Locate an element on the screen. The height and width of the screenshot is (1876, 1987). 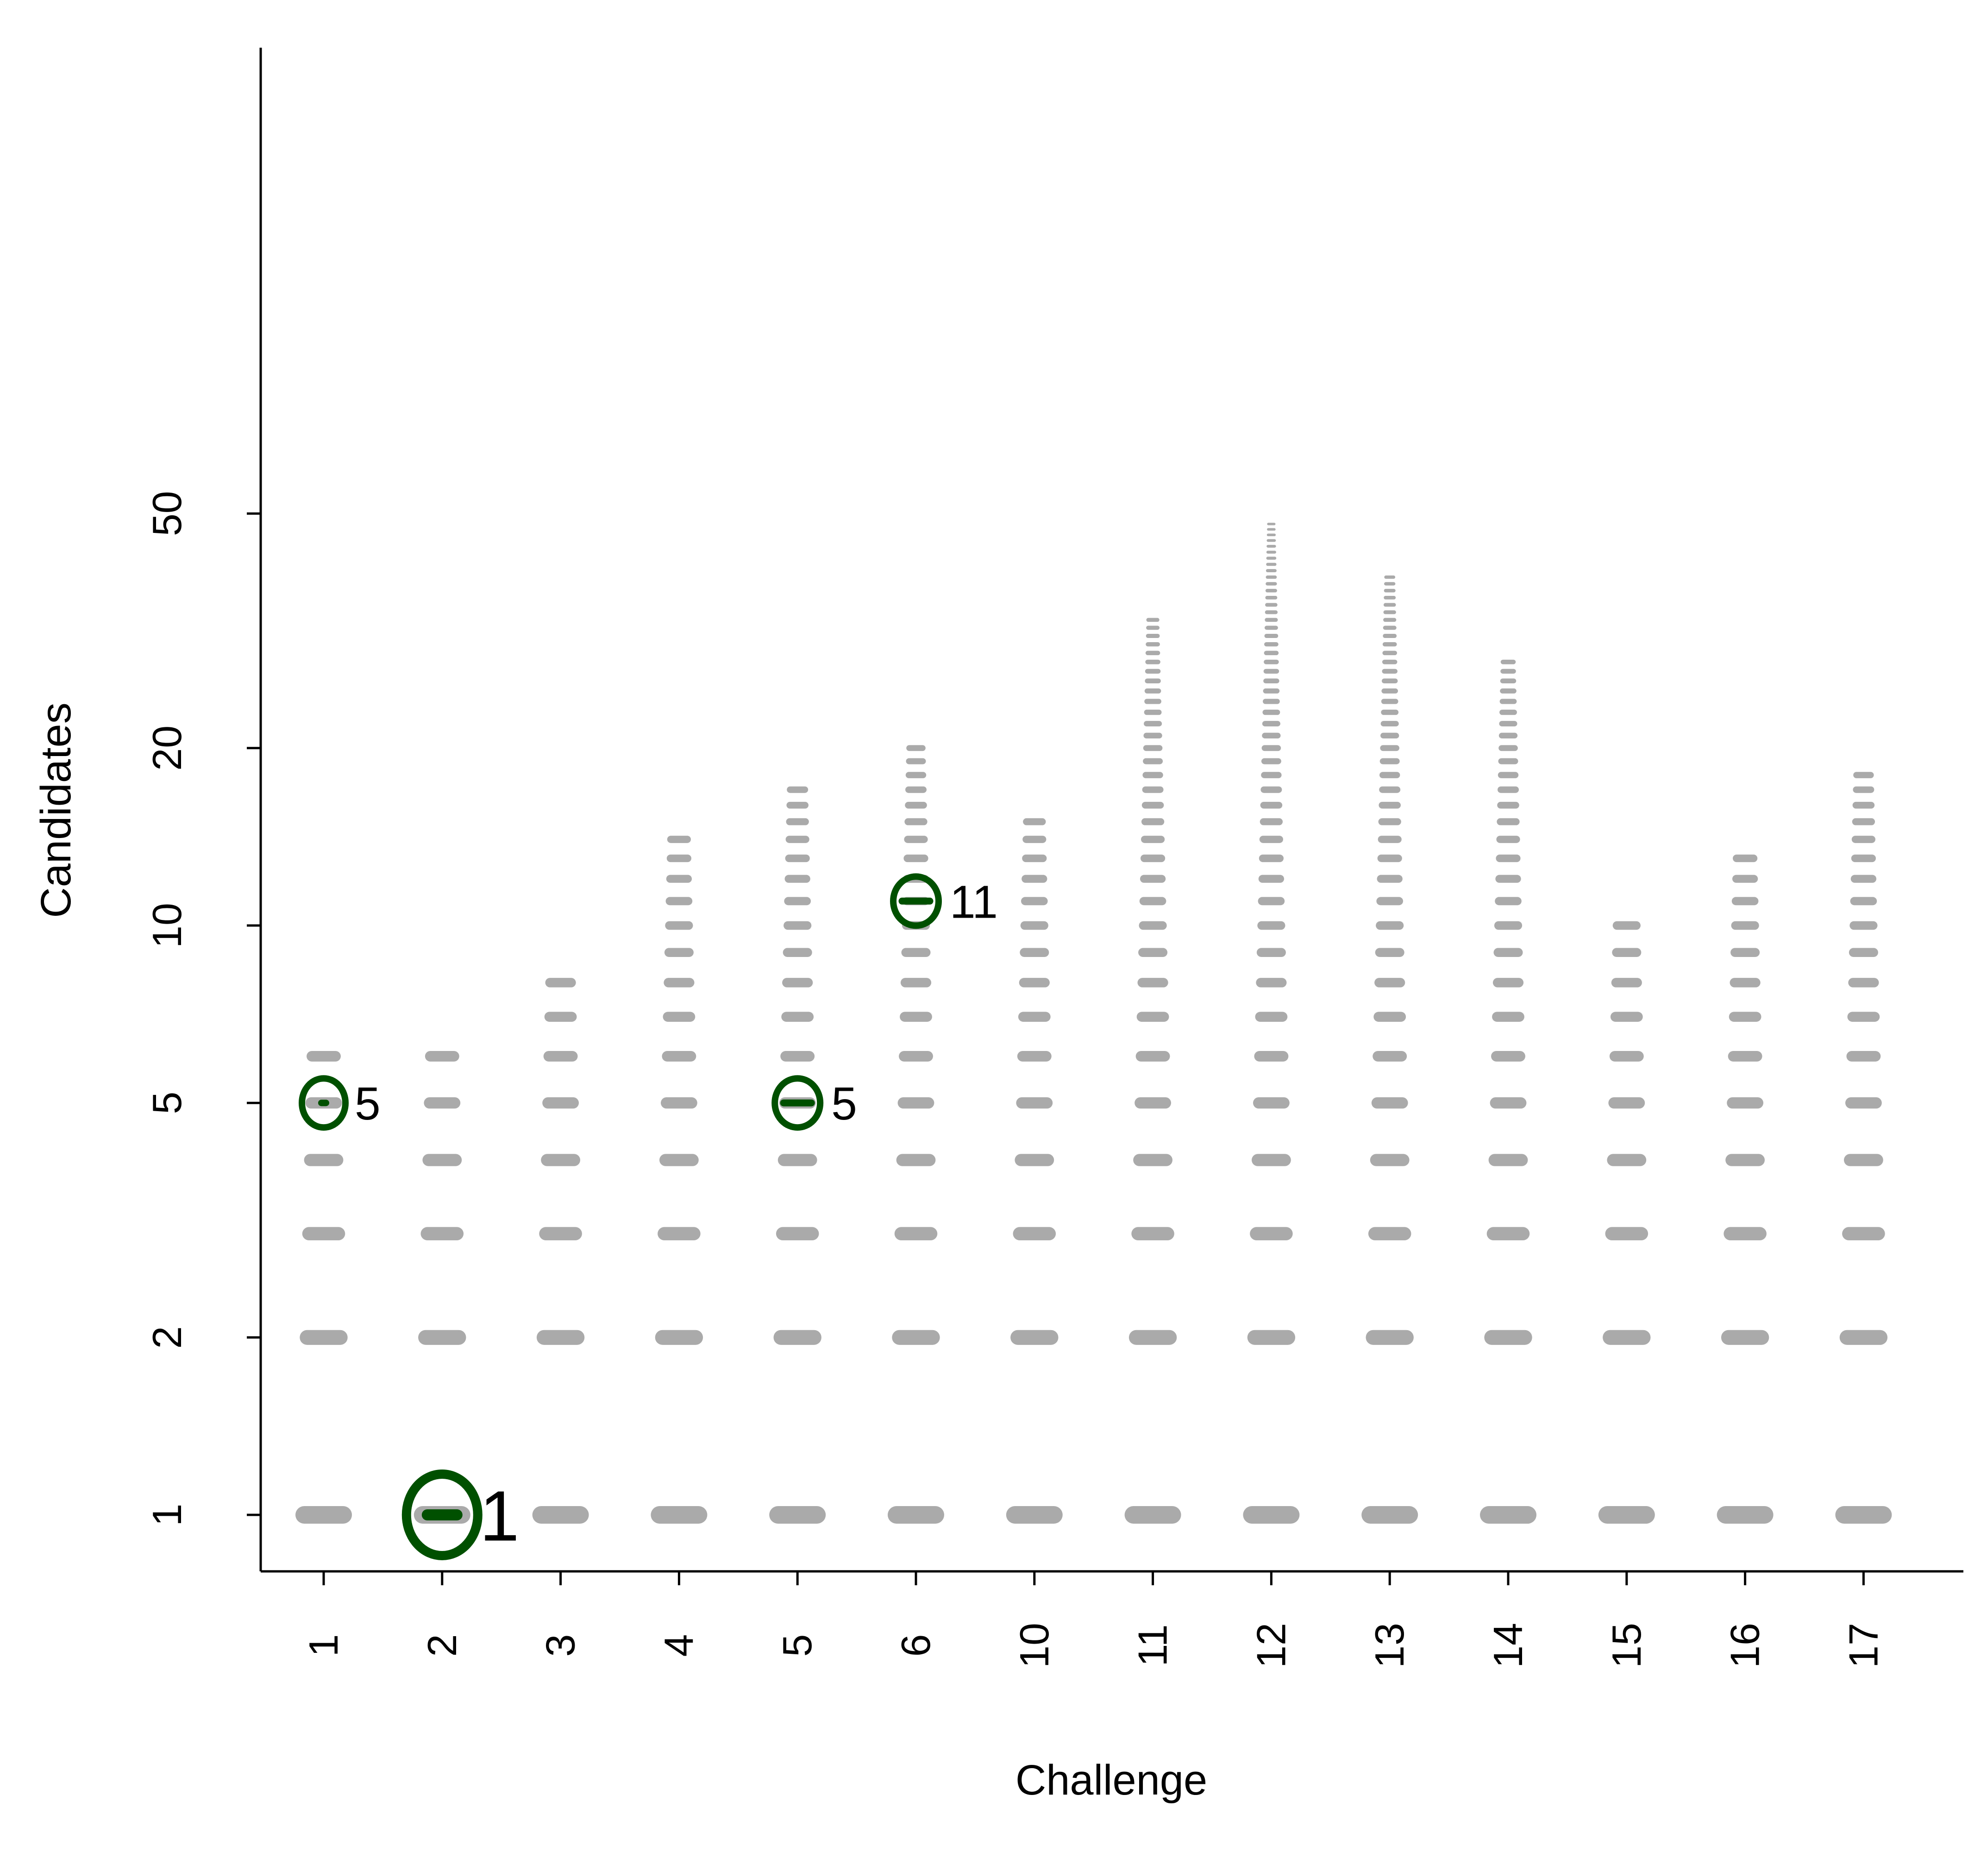
x-tick-label-2: 2 is located at coordinates (442, 1645).